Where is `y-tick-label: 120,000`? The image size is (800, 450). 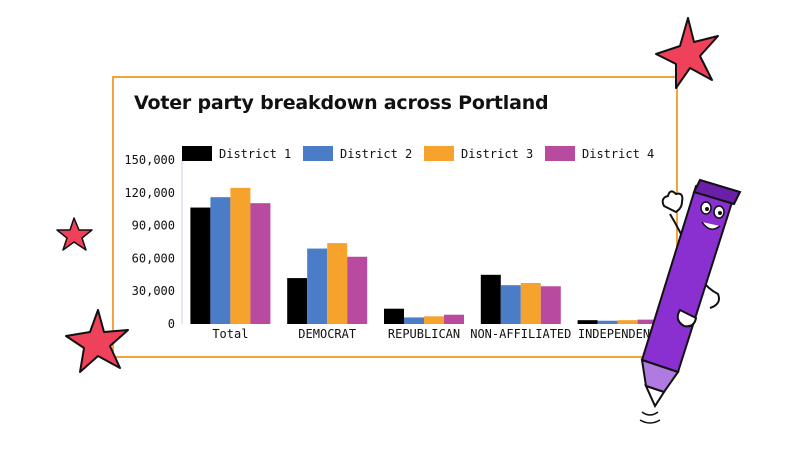 y-tick-label: 120,000 is located at coordinates (149, 193).